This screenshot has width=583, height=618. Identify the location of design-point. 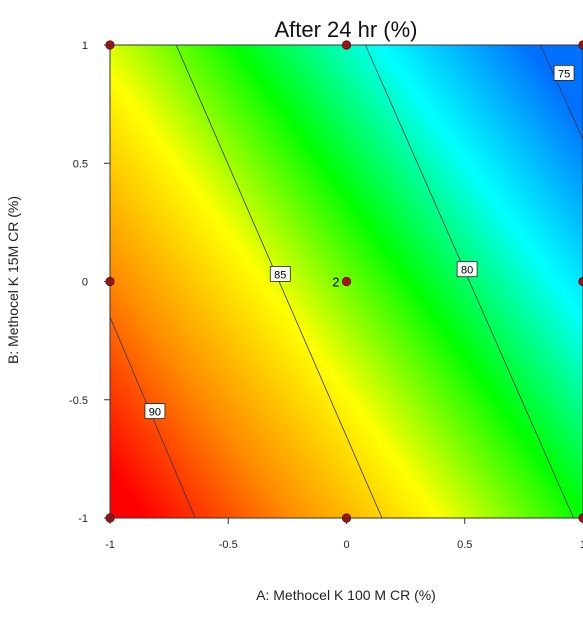
(346, 281).